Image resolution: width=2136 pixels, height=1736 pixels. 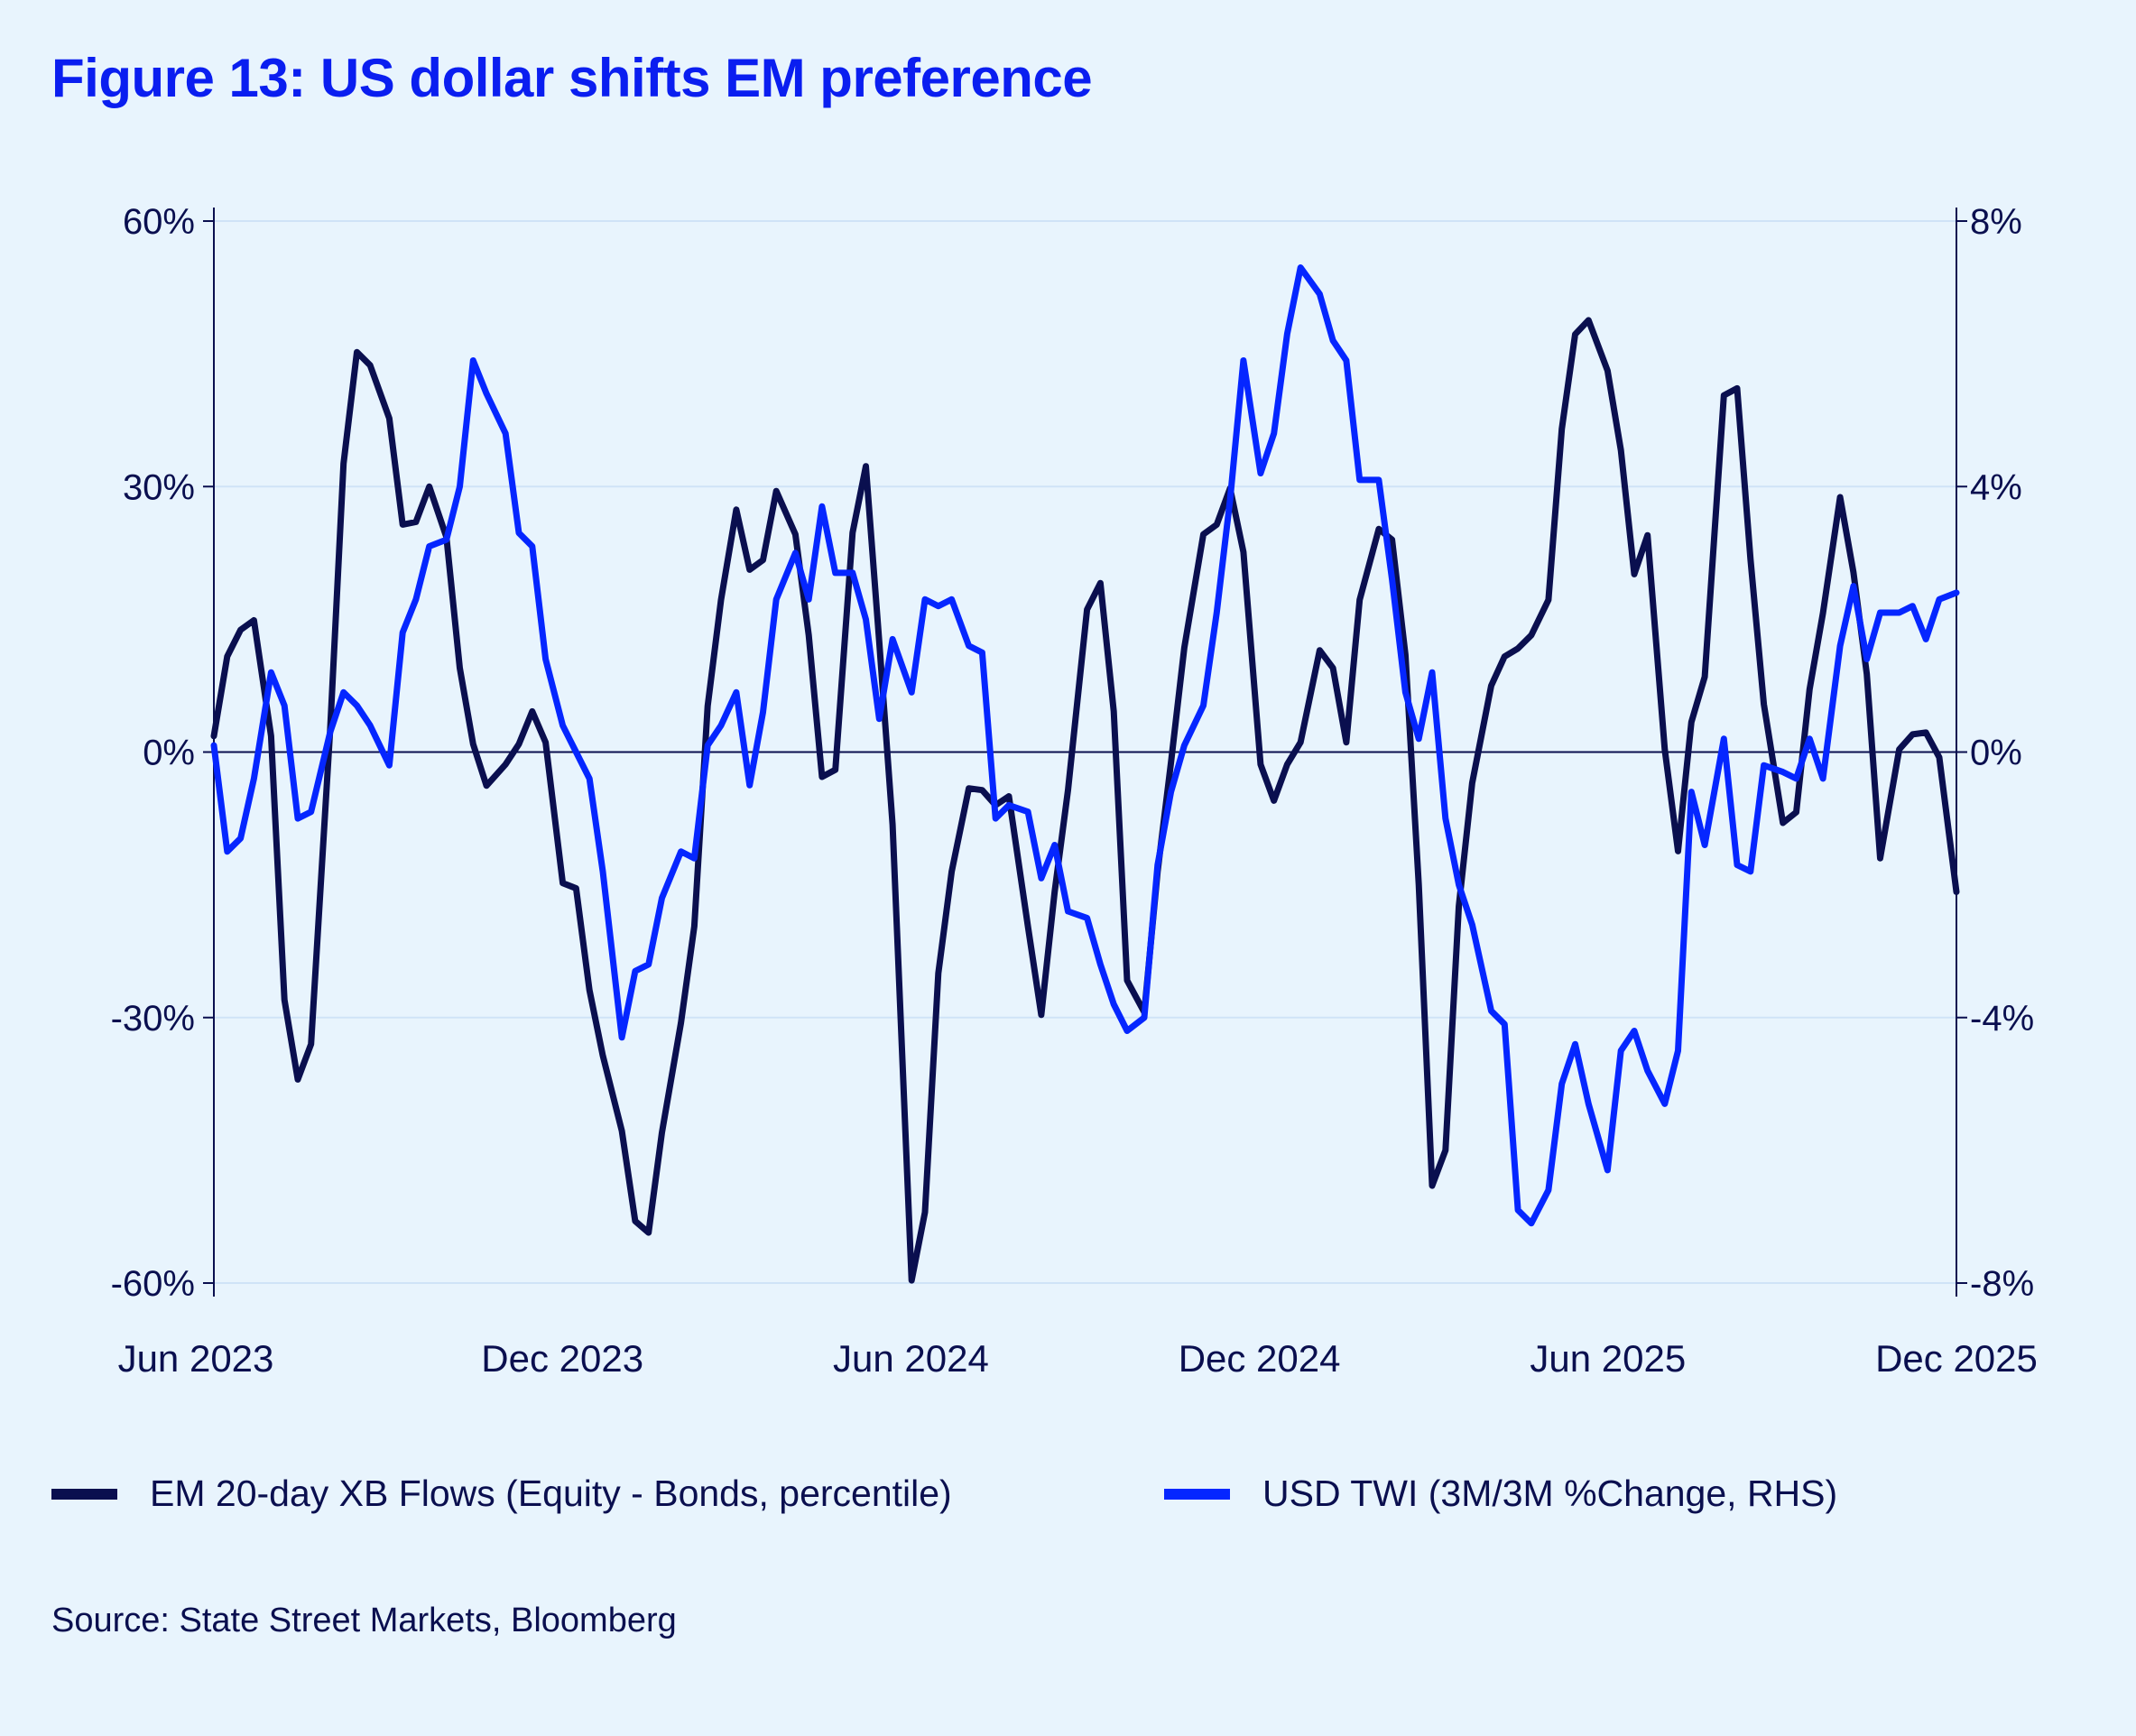 I want to click on y-right-tick-label: -8%, so click(x=2002, y=1284).